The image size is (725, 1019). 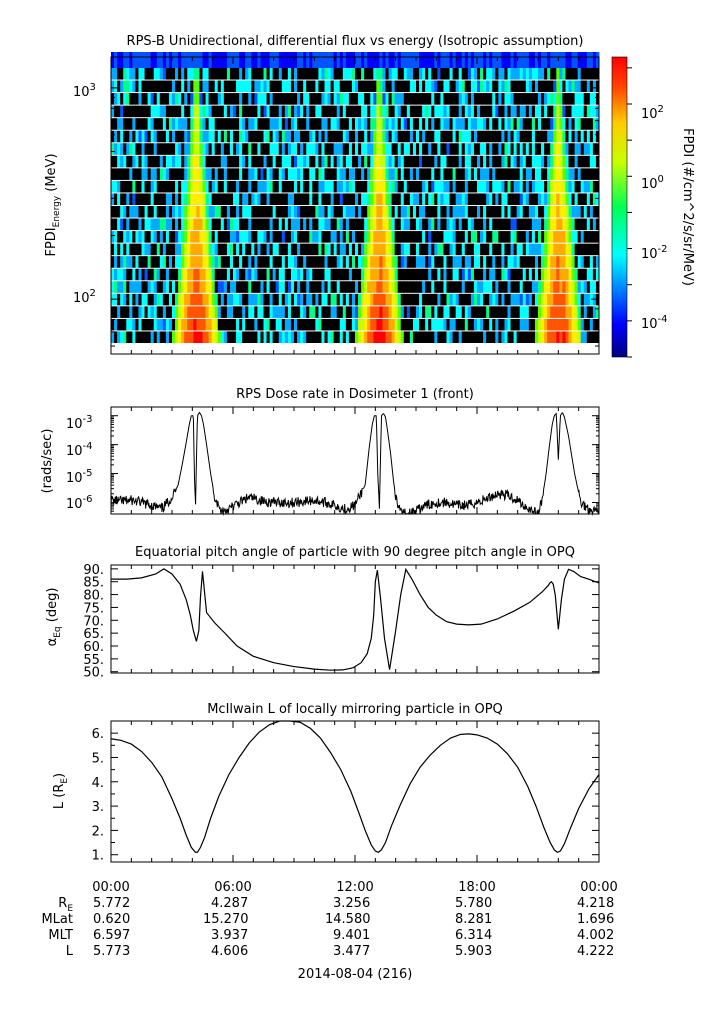 What do you see at coordinates (98, 783) in the screenshot?
I see `mcilwain-ytick-label: 4.` at bounding box center [98, 783].